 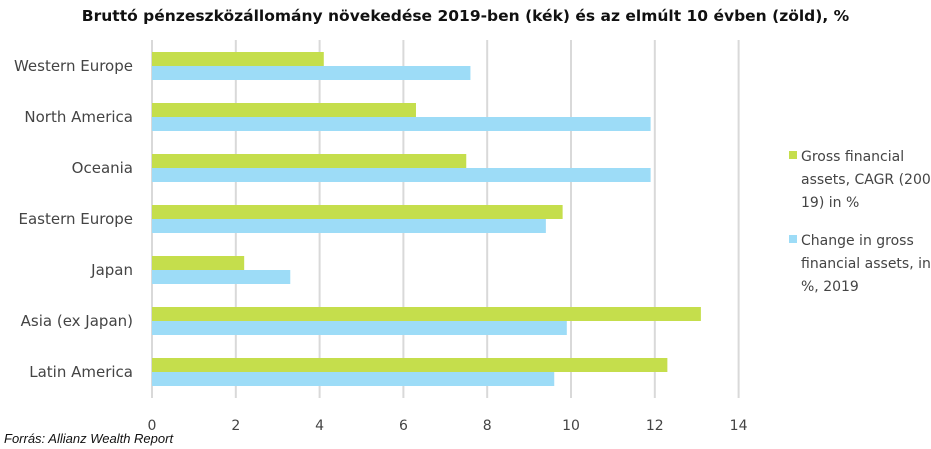 I want to click on x-axis: 0 2 4 6 8 10 12 14, so click(x=448, y=426).